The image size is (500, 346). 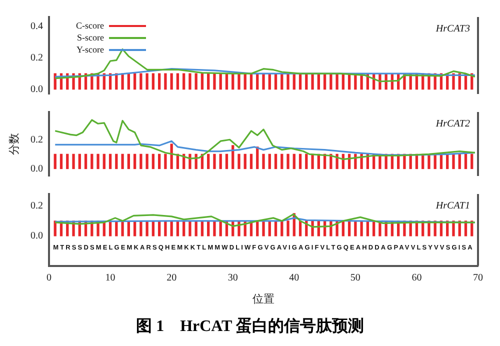 I want to click on y-axis-title: 分数, so click(x=14, y=144).